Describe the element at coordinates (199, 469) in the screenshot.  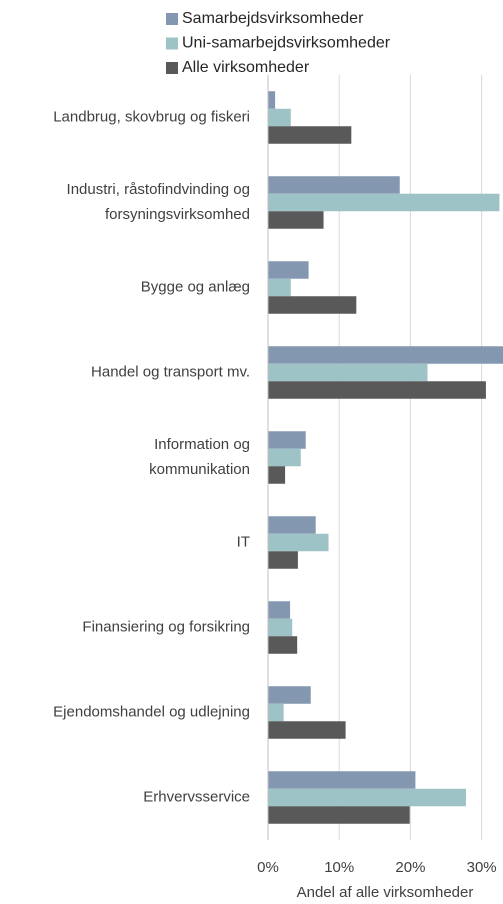
I see `y-tick-label: kommunikation` at that location.